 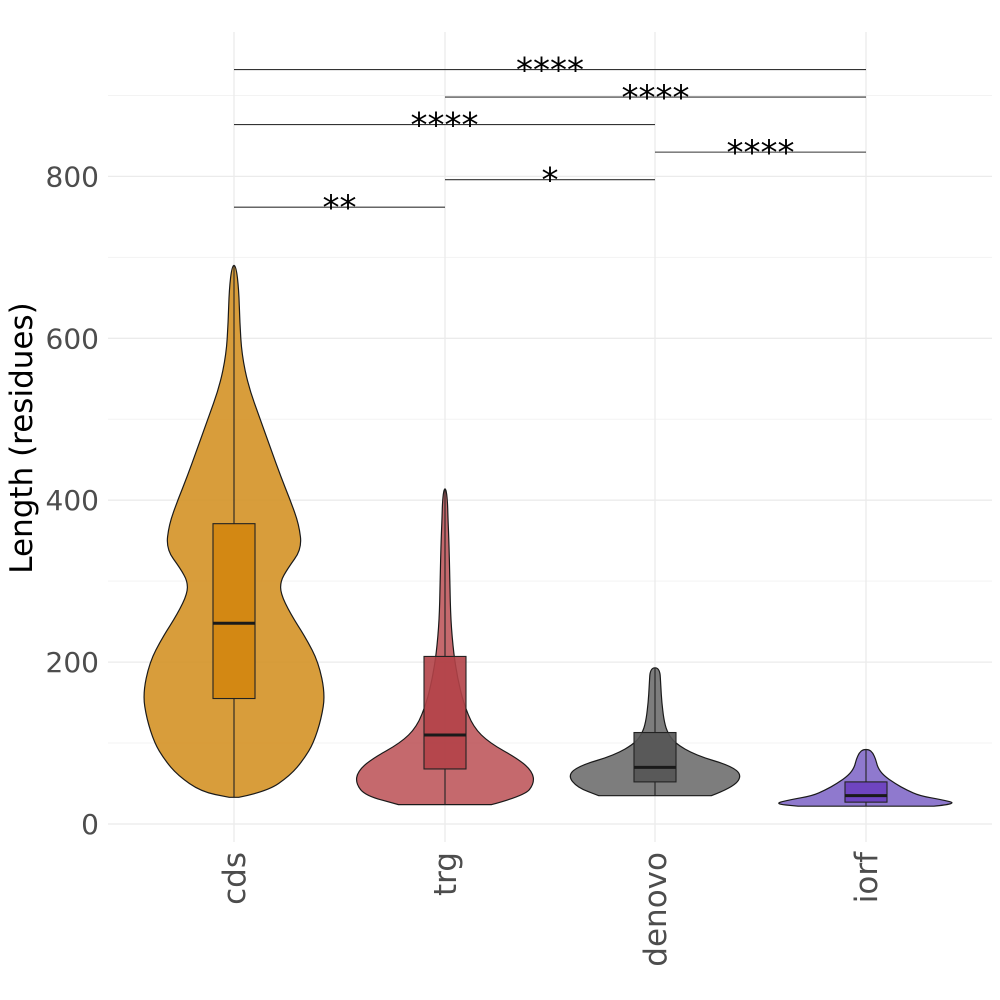 What do you see at coordinates (72, 338) in the screenshot?
I see `y-tick-label: 600` at bounding box center [72, 338].